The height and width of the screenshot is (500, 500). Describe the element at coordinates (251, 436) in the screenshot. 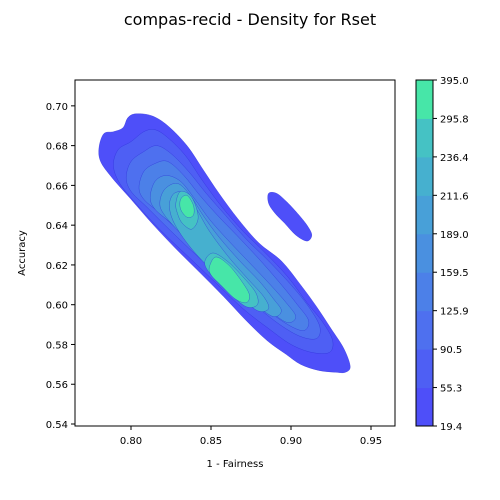

I see `x-axis: 0.80 0.85 0.90 0.95` at that location.